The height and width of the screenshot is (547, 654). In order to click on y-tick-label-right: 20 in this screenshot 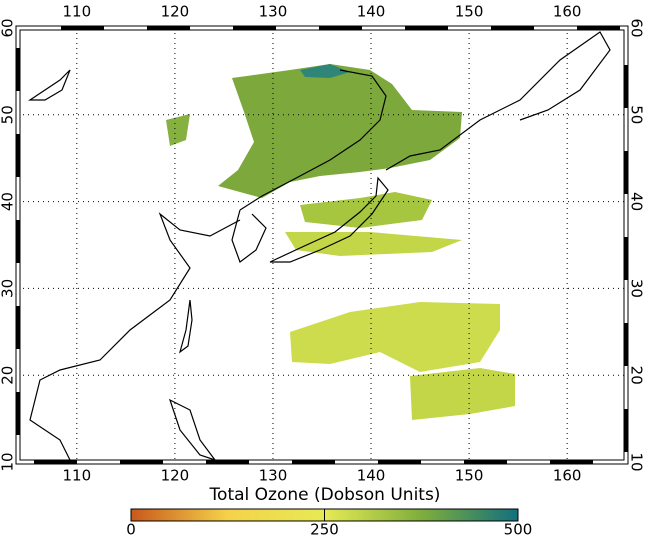, I will do `click(637, 375)`.